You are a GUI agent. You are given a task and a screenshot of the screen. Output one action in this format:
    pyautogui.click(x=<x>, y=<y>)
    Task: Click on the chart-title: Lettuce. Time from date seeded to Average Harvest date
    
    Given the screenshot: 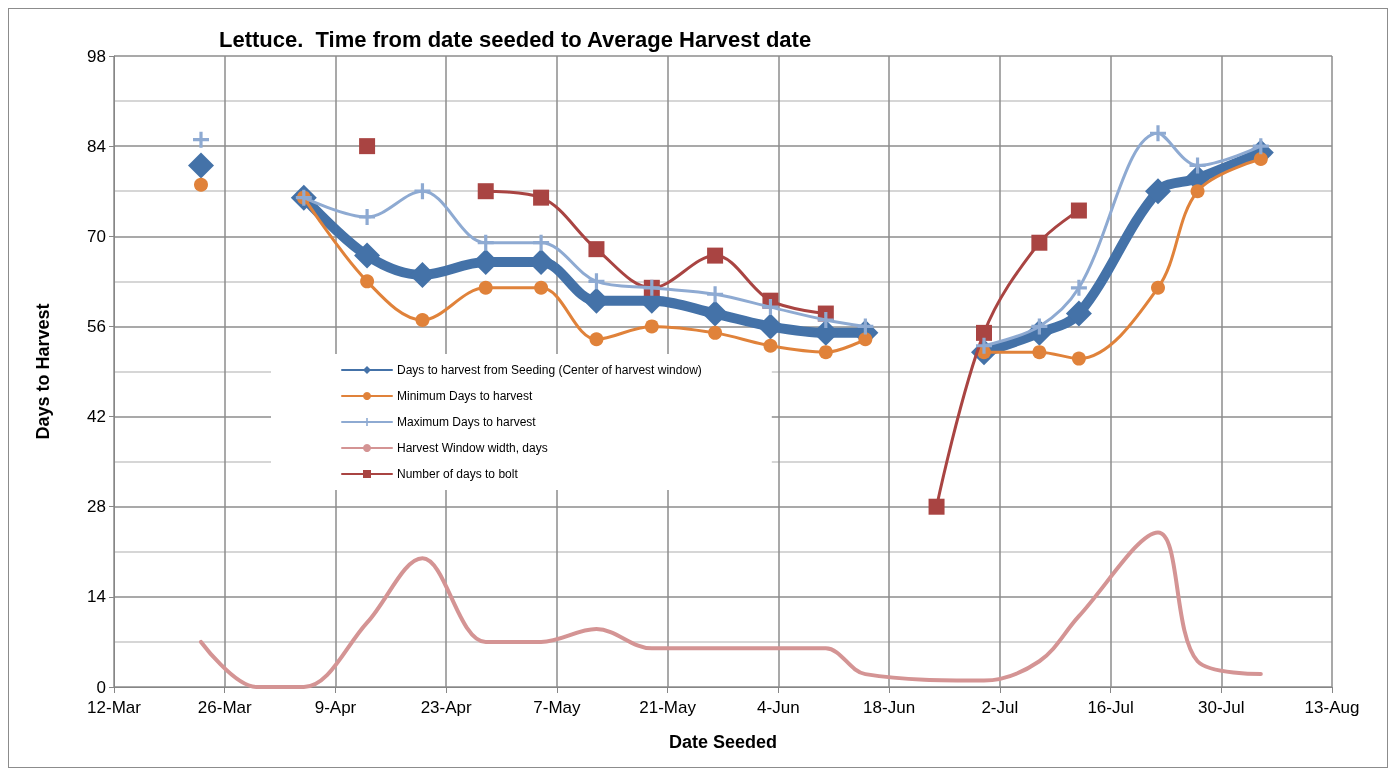 What is the action you would take?
    pyautogui.click(x=515, y=39)
    